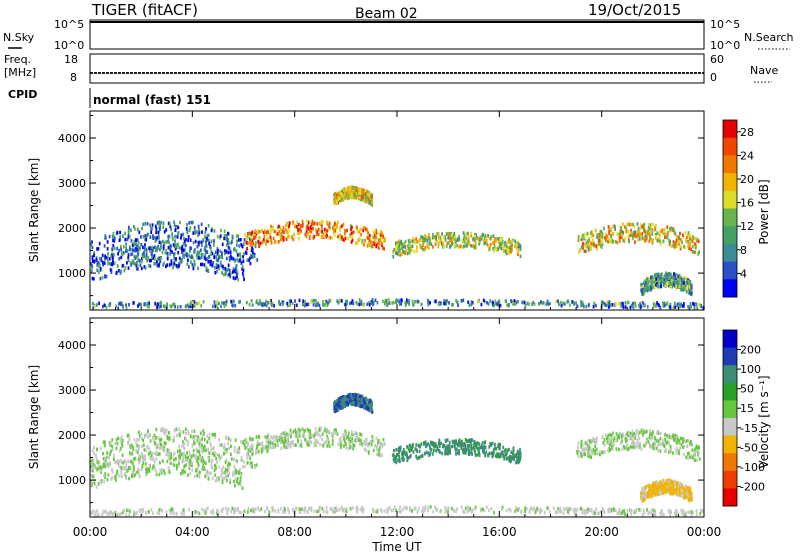 The height and width of the screenshot is (554, 800). Describe the element at coordinates (72, 138) in the screenshot. I see `y-tick-label: 4000` at that location.